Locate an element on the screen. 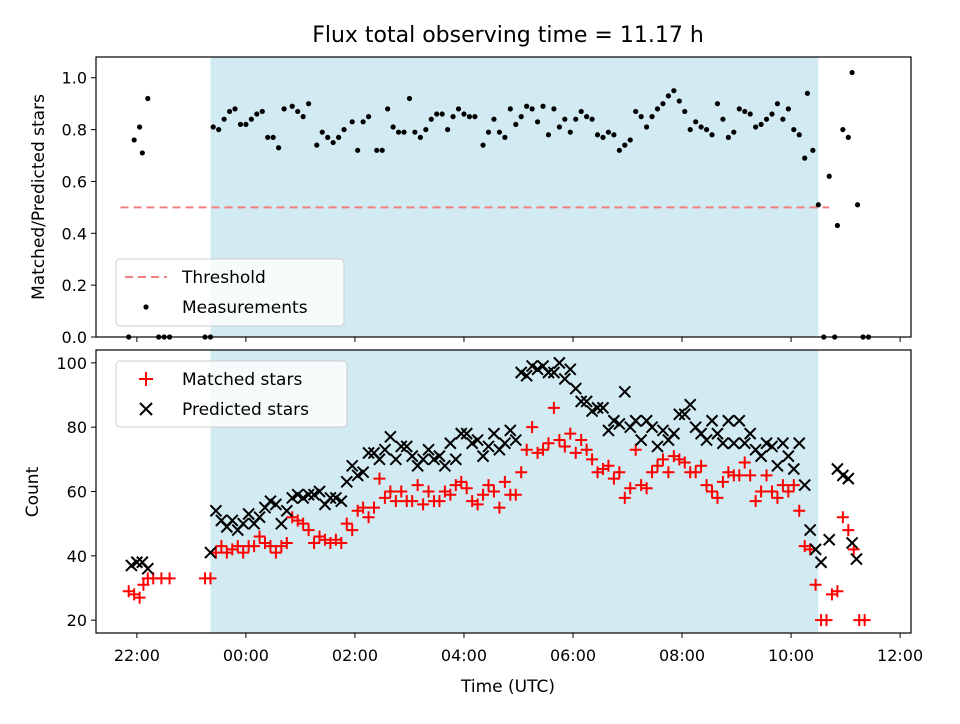 The height and width of the screenshot is (724, 960). count-ytick-label: 80 is located at coordinates (77, 427).